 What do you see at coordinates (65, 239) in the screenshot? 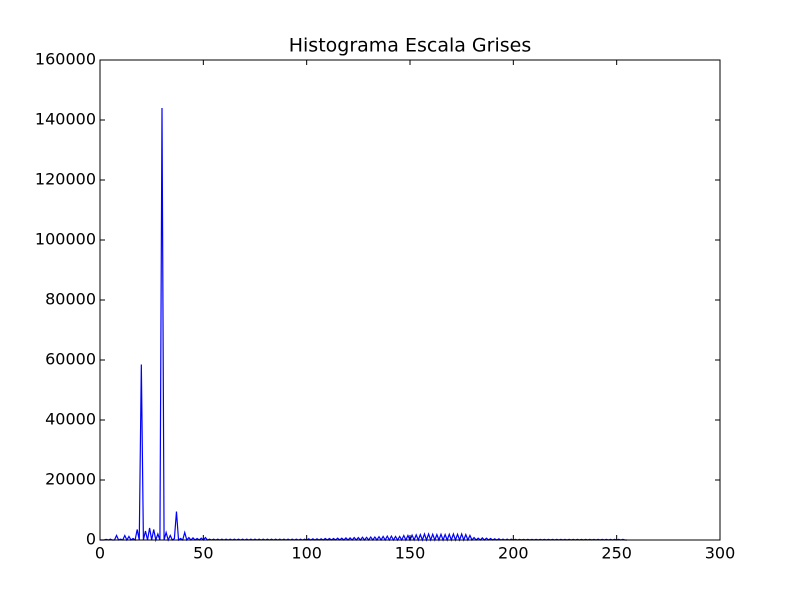
I see `y-tick-label: 100000` at bounding box center [65, 239].